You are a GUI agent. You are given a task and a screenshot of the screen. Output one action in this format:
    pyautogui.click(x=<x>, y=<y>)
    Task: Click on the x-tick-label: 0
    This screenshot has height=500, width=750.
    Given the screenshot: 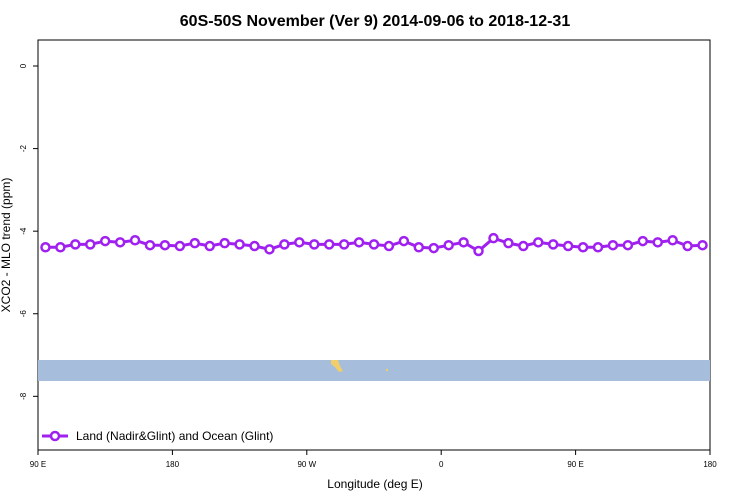 What is the action you would take?
    pyautogui.click(x=441, y=464)
    